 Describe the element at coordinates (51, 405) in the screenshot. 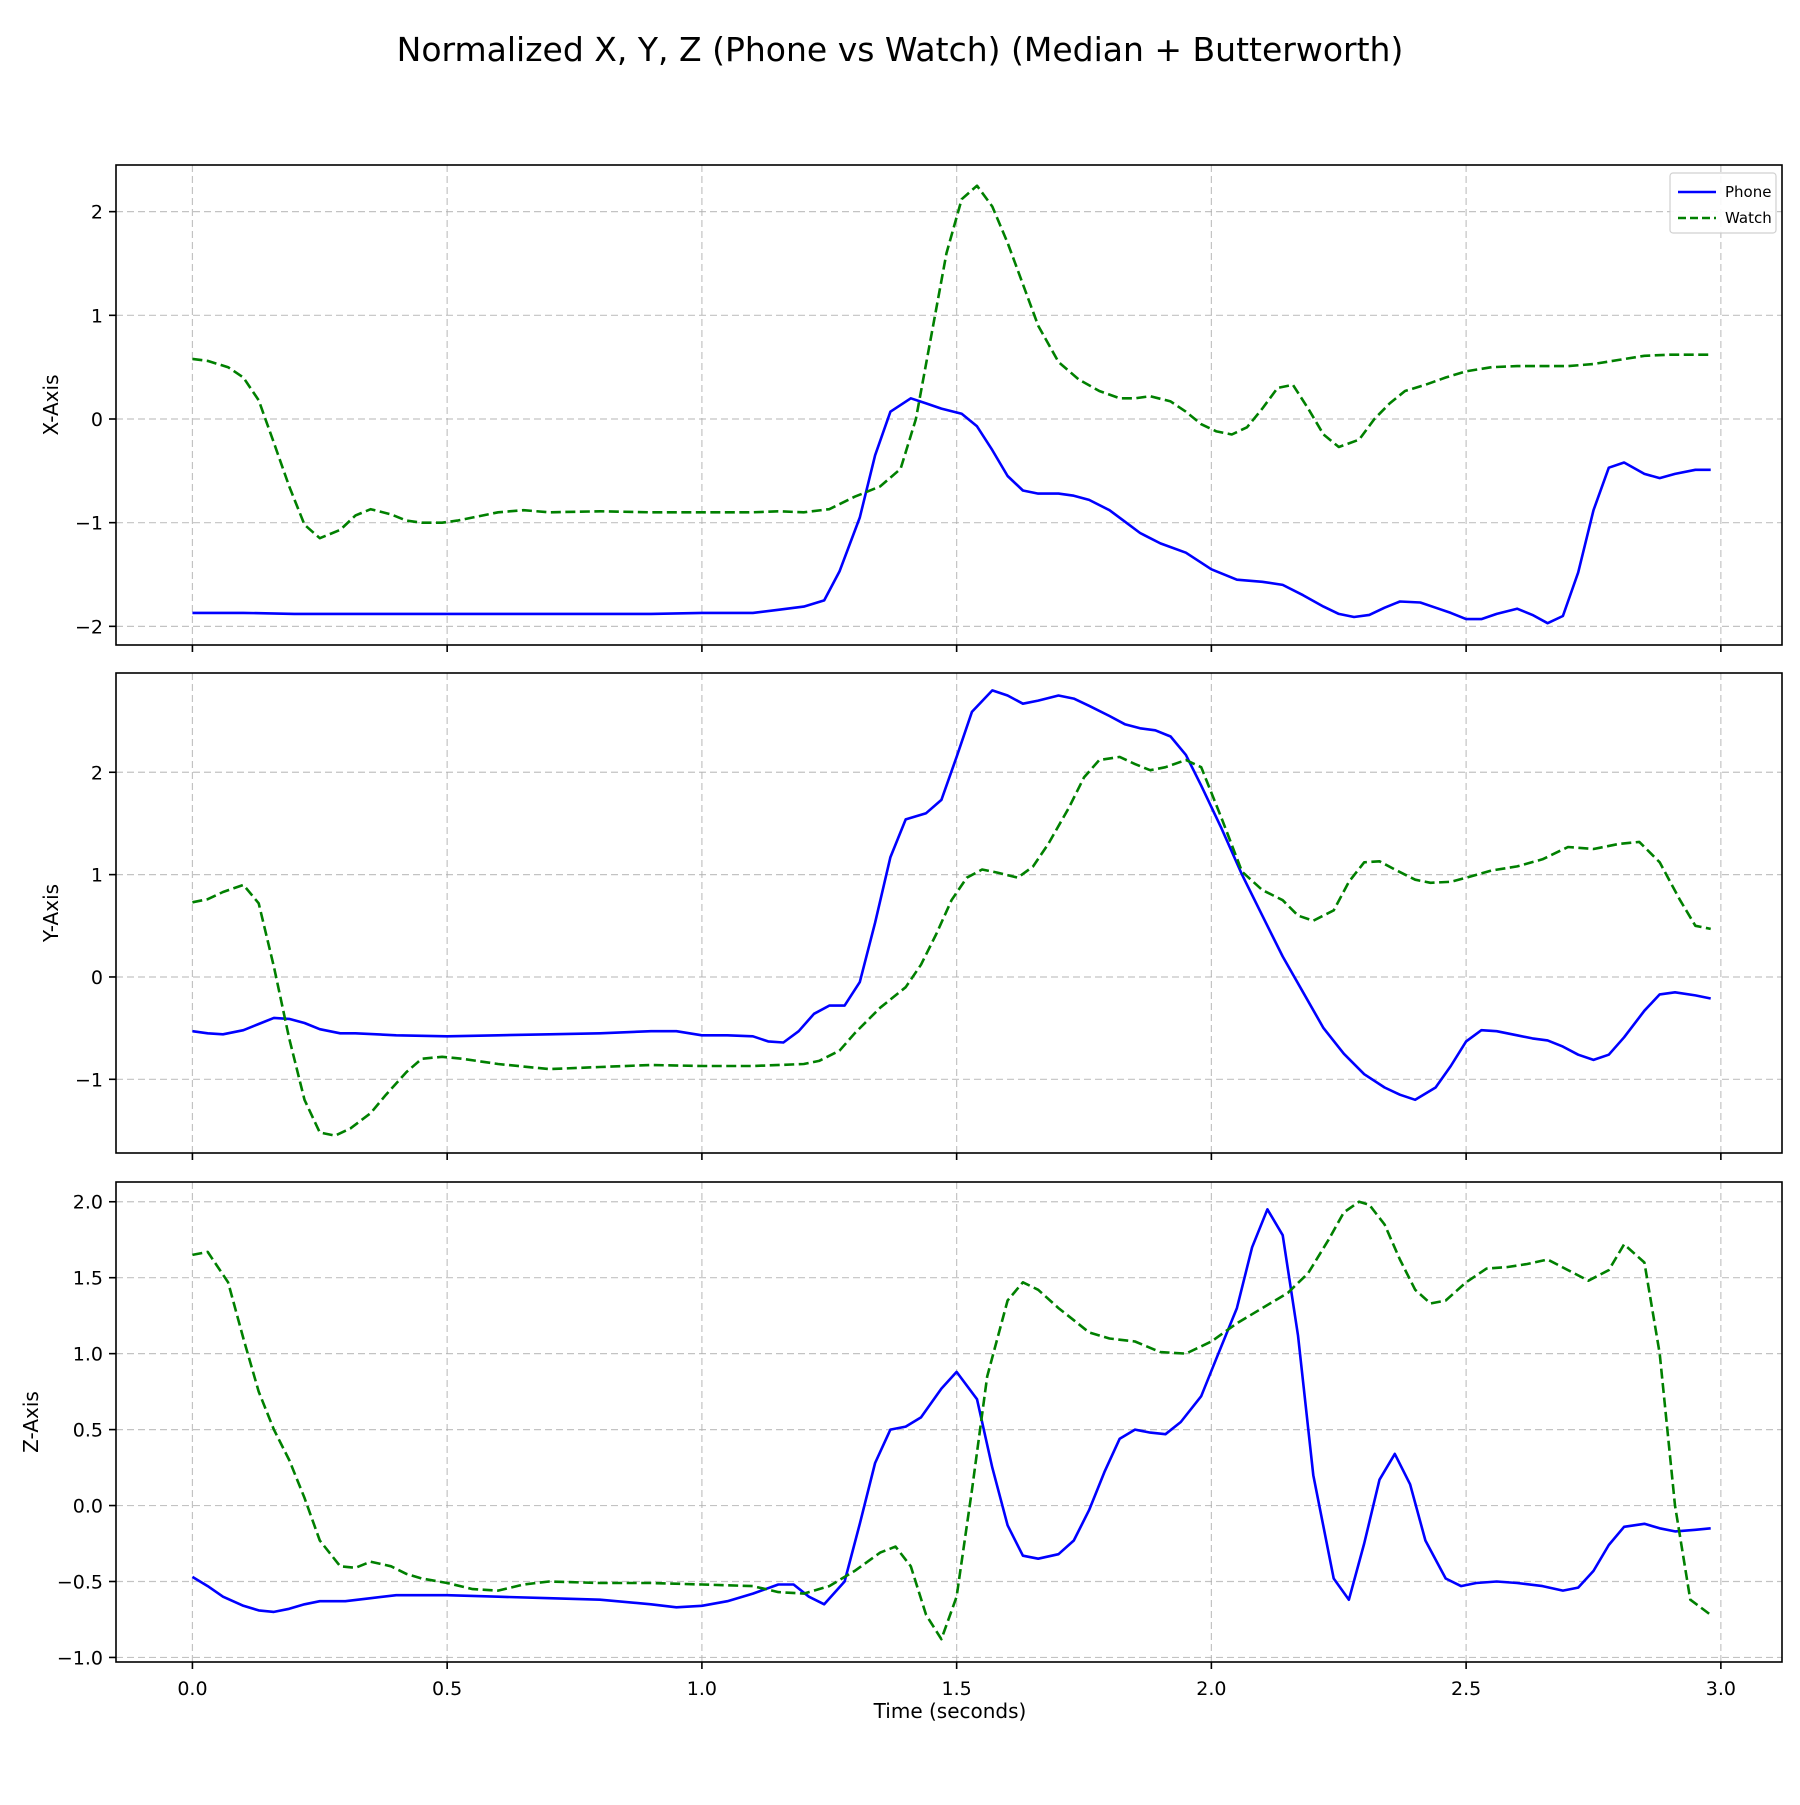

I see `y-axis-label: X-Axis` at that location.